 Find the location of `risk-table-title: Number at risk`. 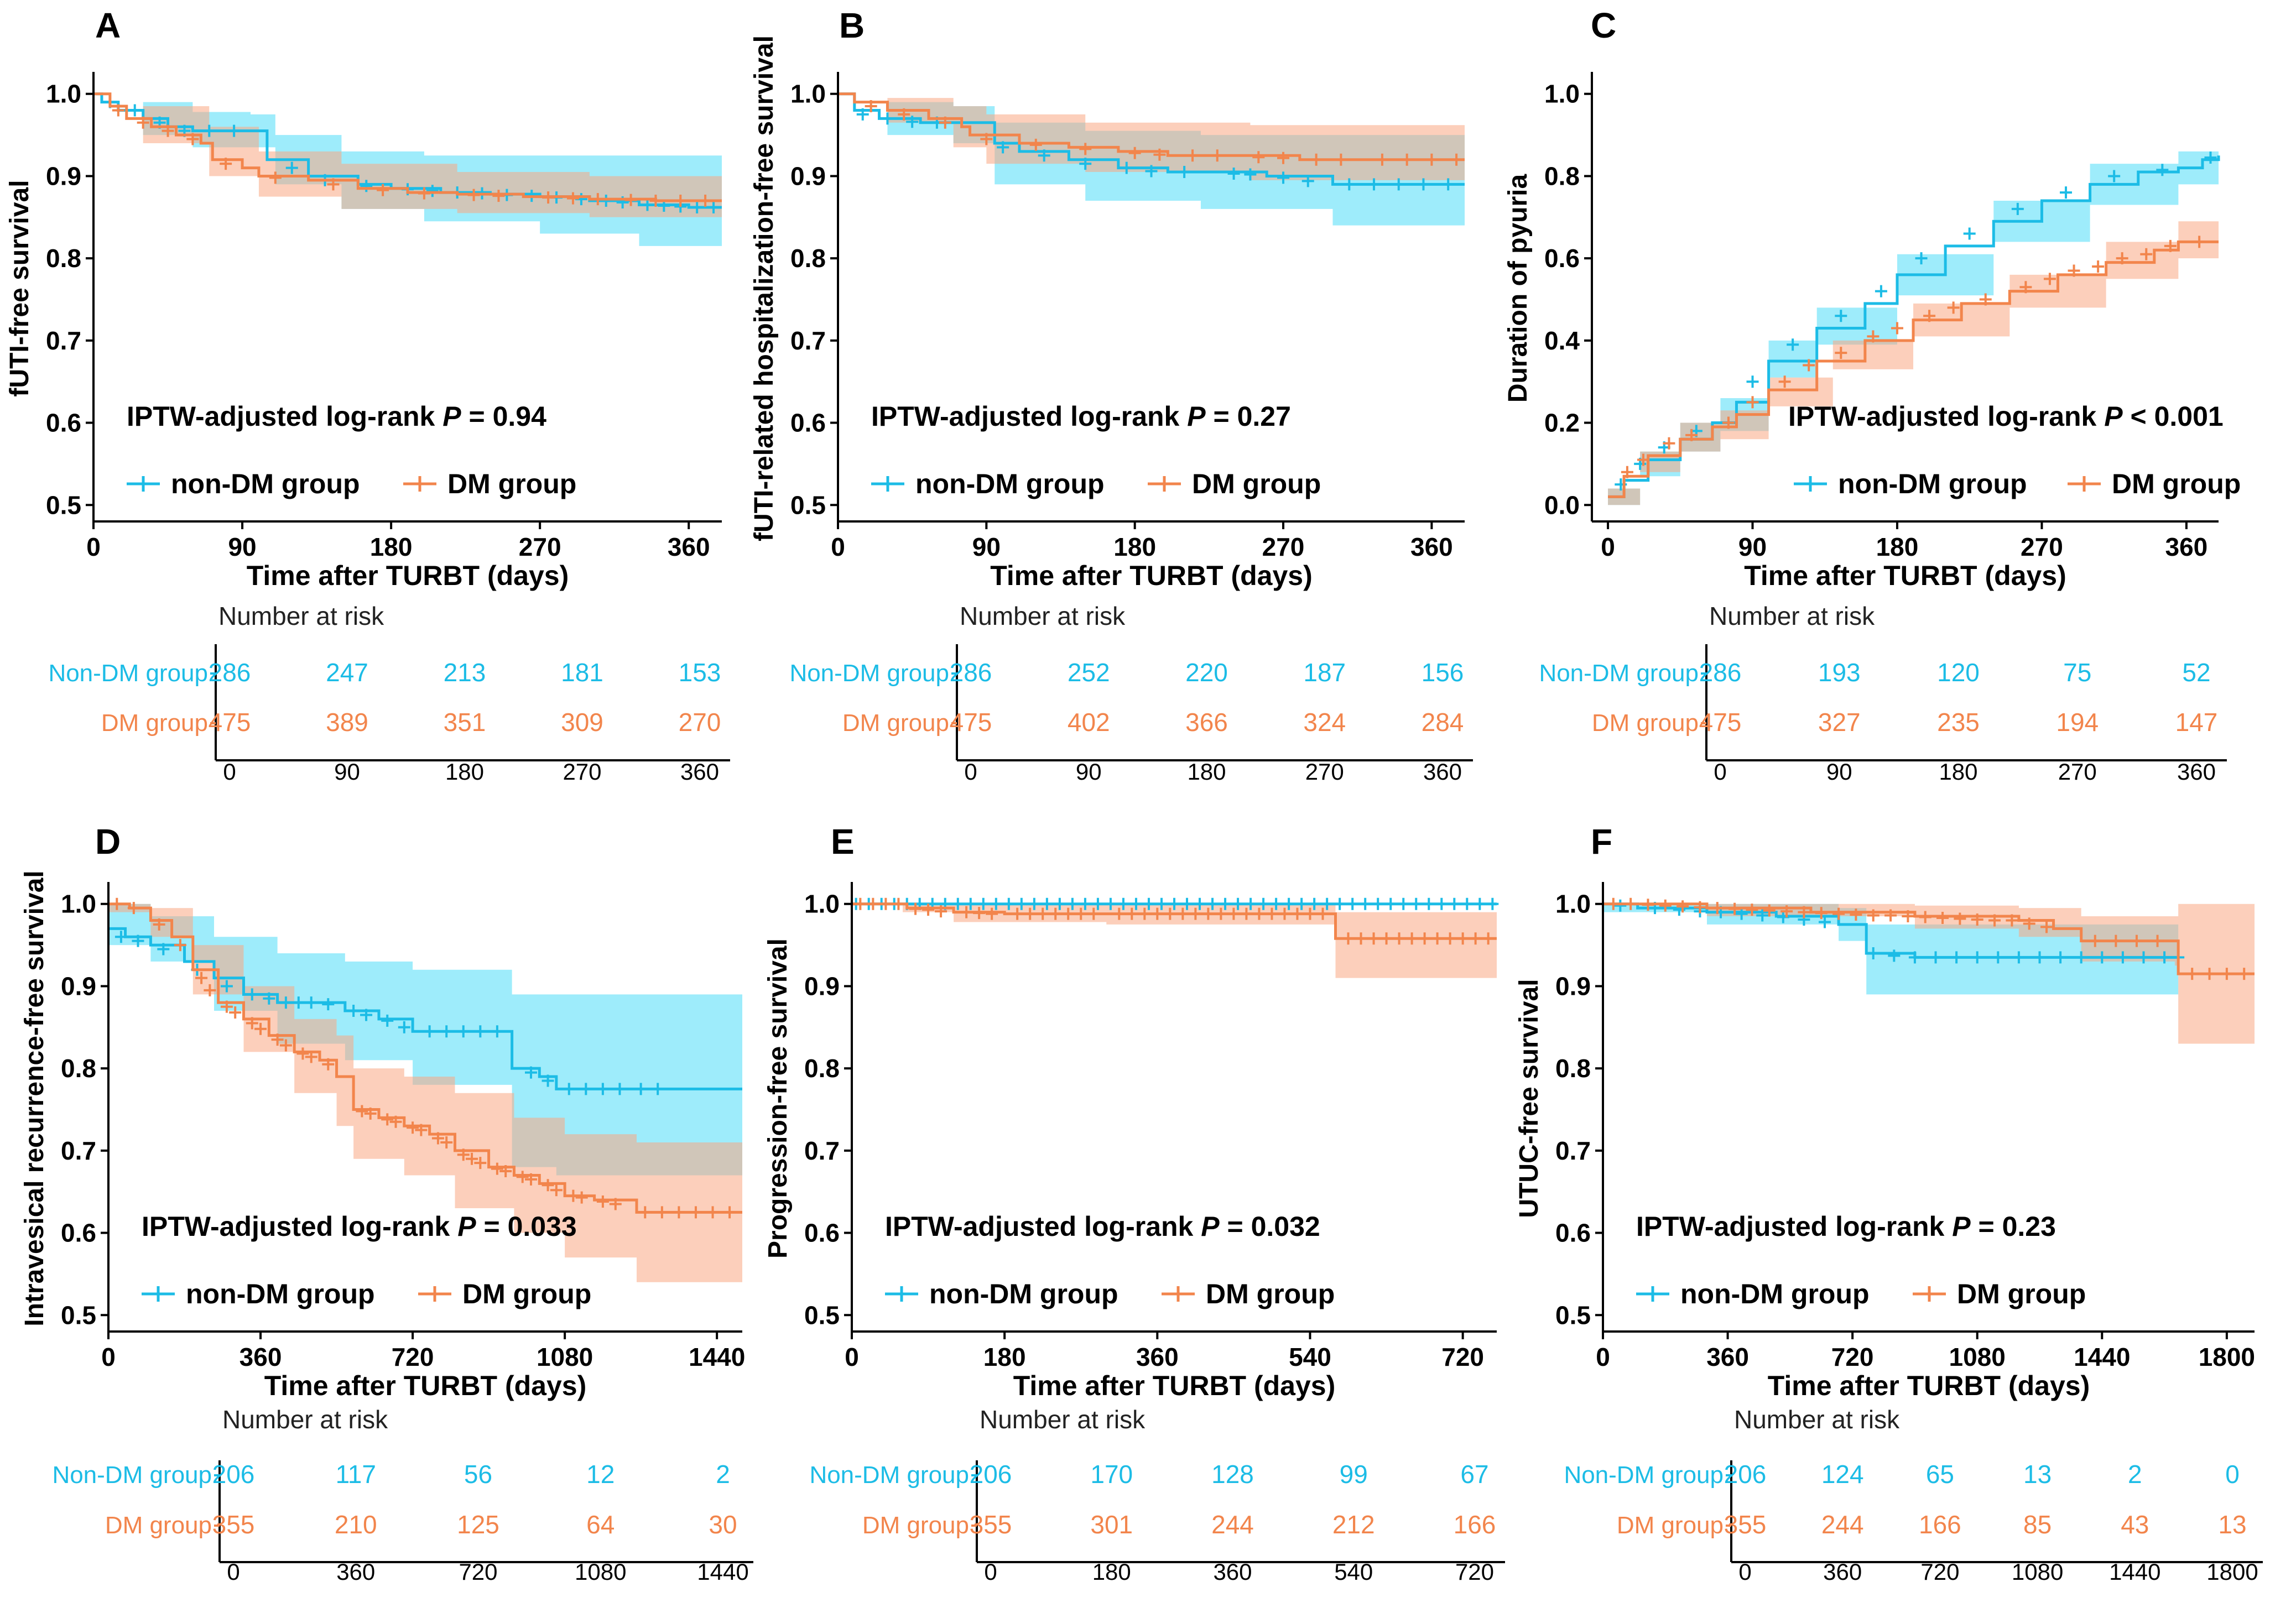

risk-table-title: Number at risk is located at coordinates (1063, 1419).